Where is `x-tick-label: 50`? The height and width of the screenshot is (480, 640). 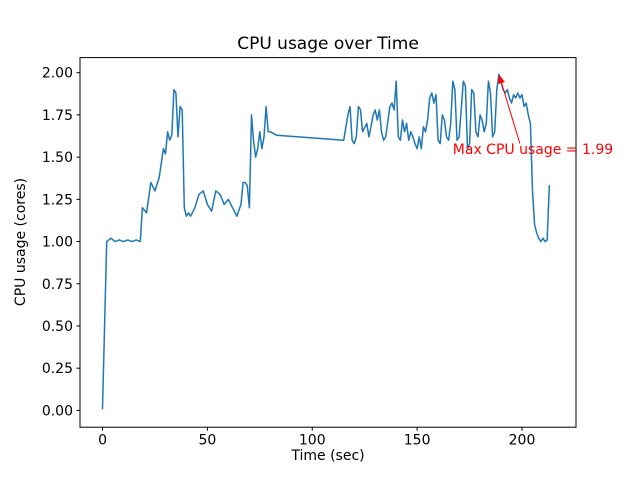
x-tick-label: 50 is located at coordinates (207, 441).